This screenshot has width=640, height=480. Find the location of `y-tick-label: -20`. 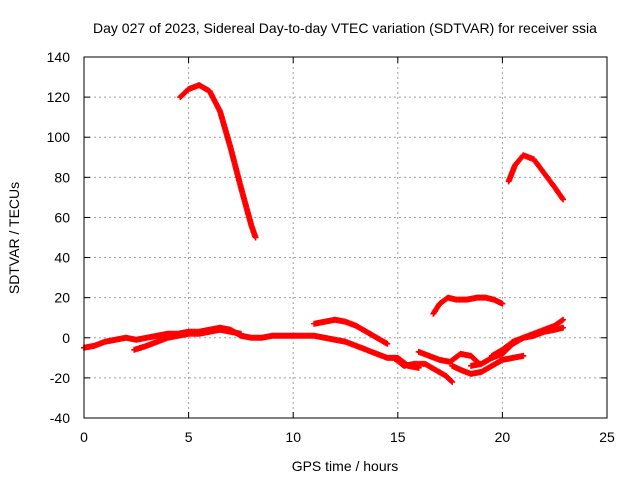

y-tick-label: -20 is located at coordinates (60, 378).